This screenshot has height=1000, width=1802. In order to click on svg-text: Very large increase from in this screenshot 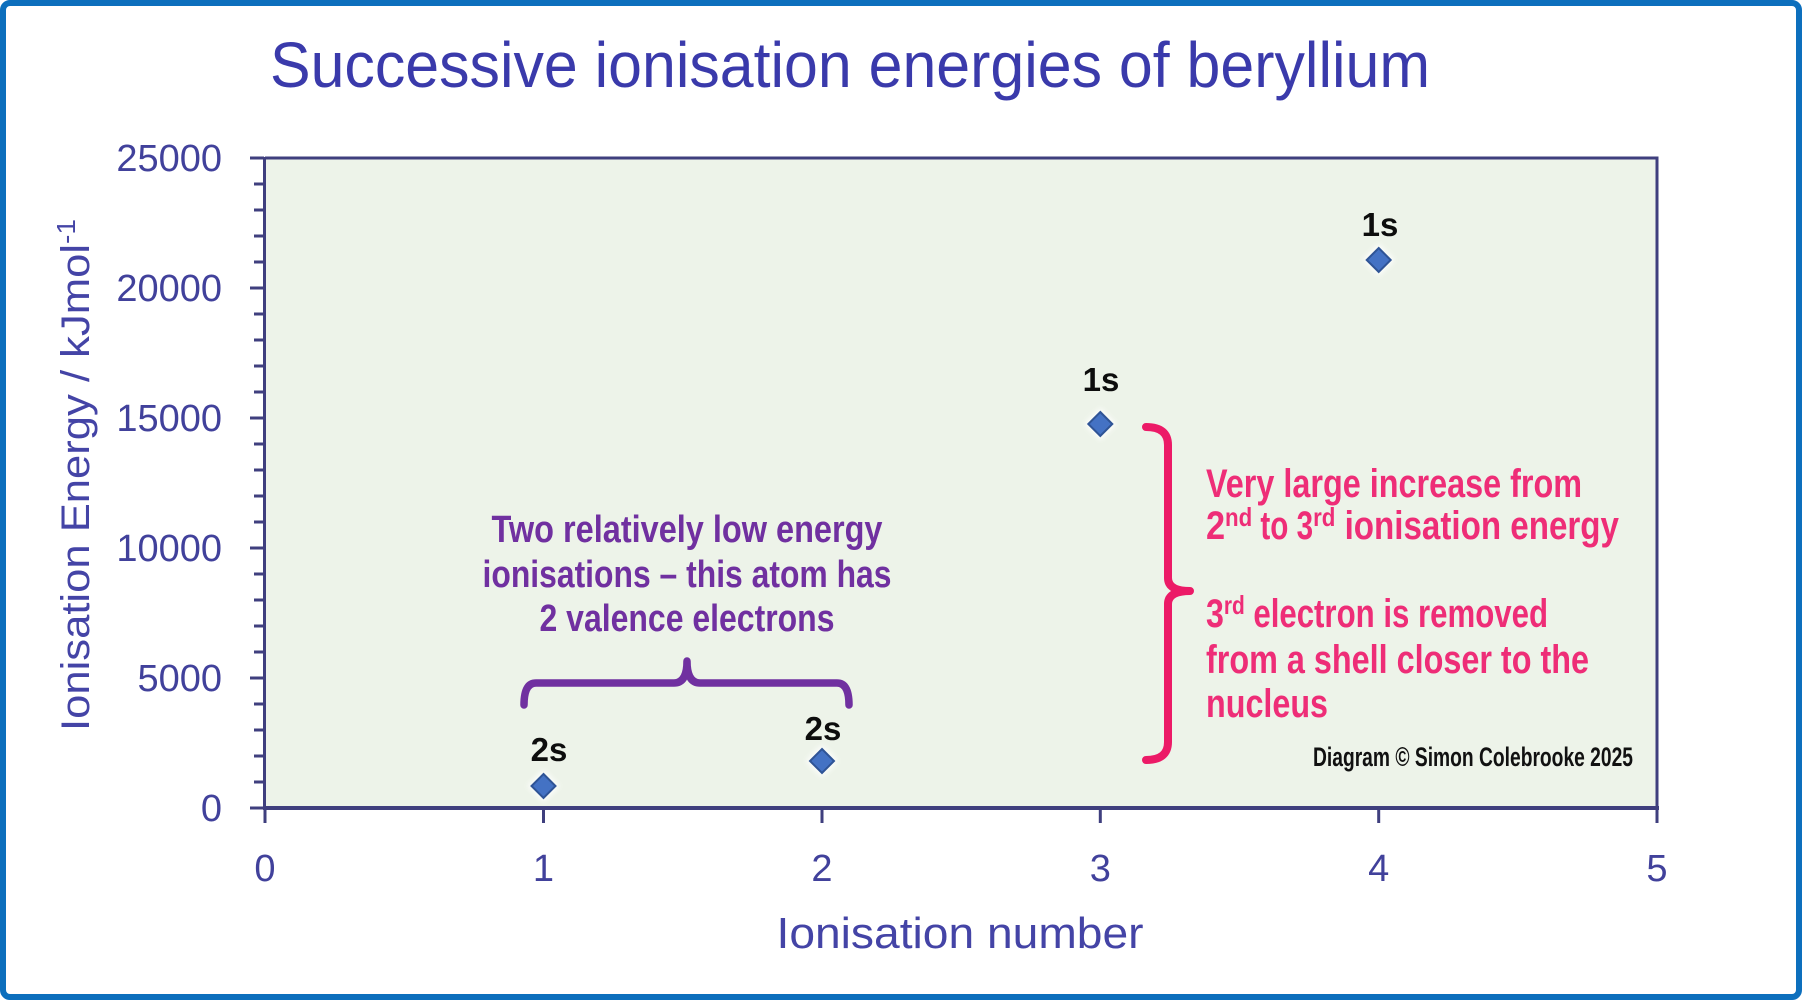, I will do `click(1394, 484)`.